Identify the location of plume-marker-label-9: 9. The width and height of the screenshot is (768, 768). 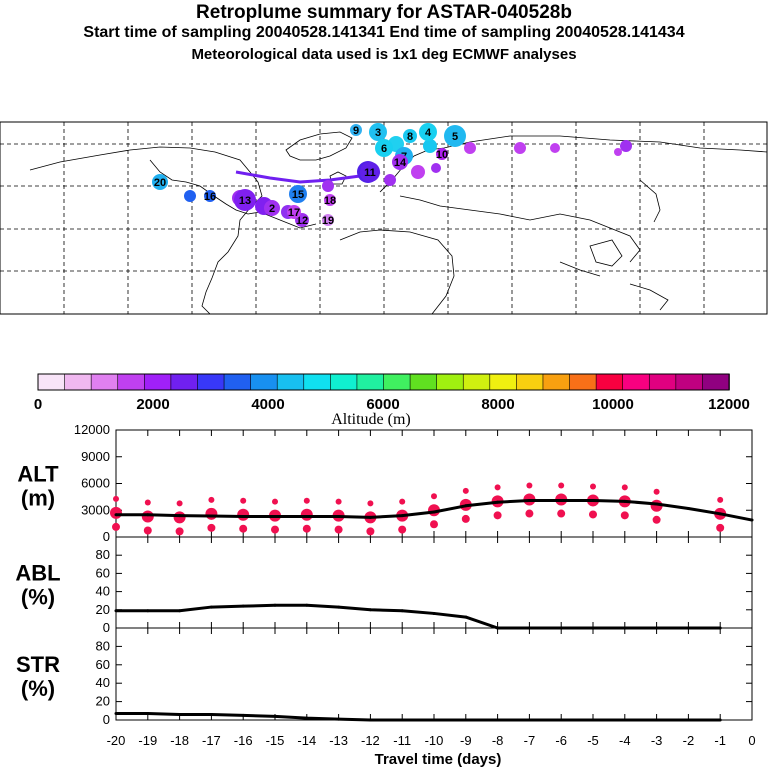
(356, 131).